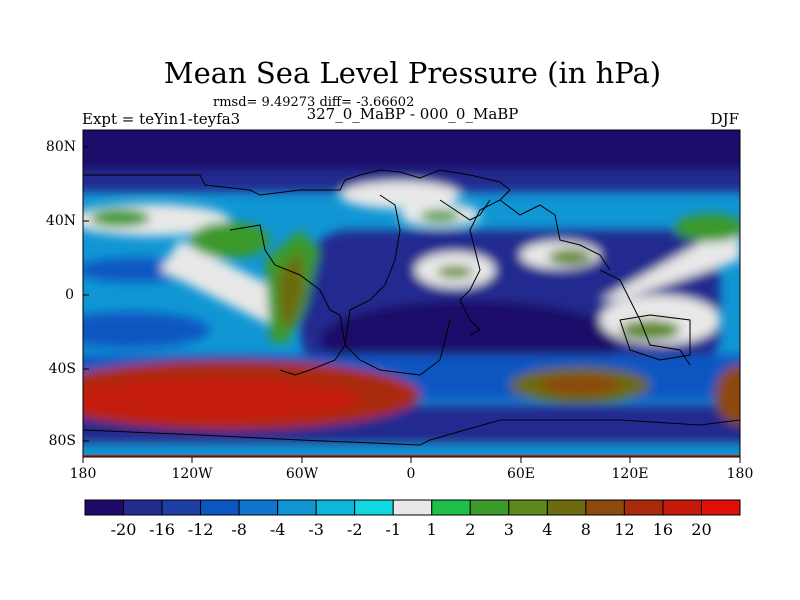 This screenshot has height=600, width=800. Describe the element at coordinates (412, 73) in the screenshot. I see `map-title: Mean Sea Level Pressure (in hPa)` at that location.